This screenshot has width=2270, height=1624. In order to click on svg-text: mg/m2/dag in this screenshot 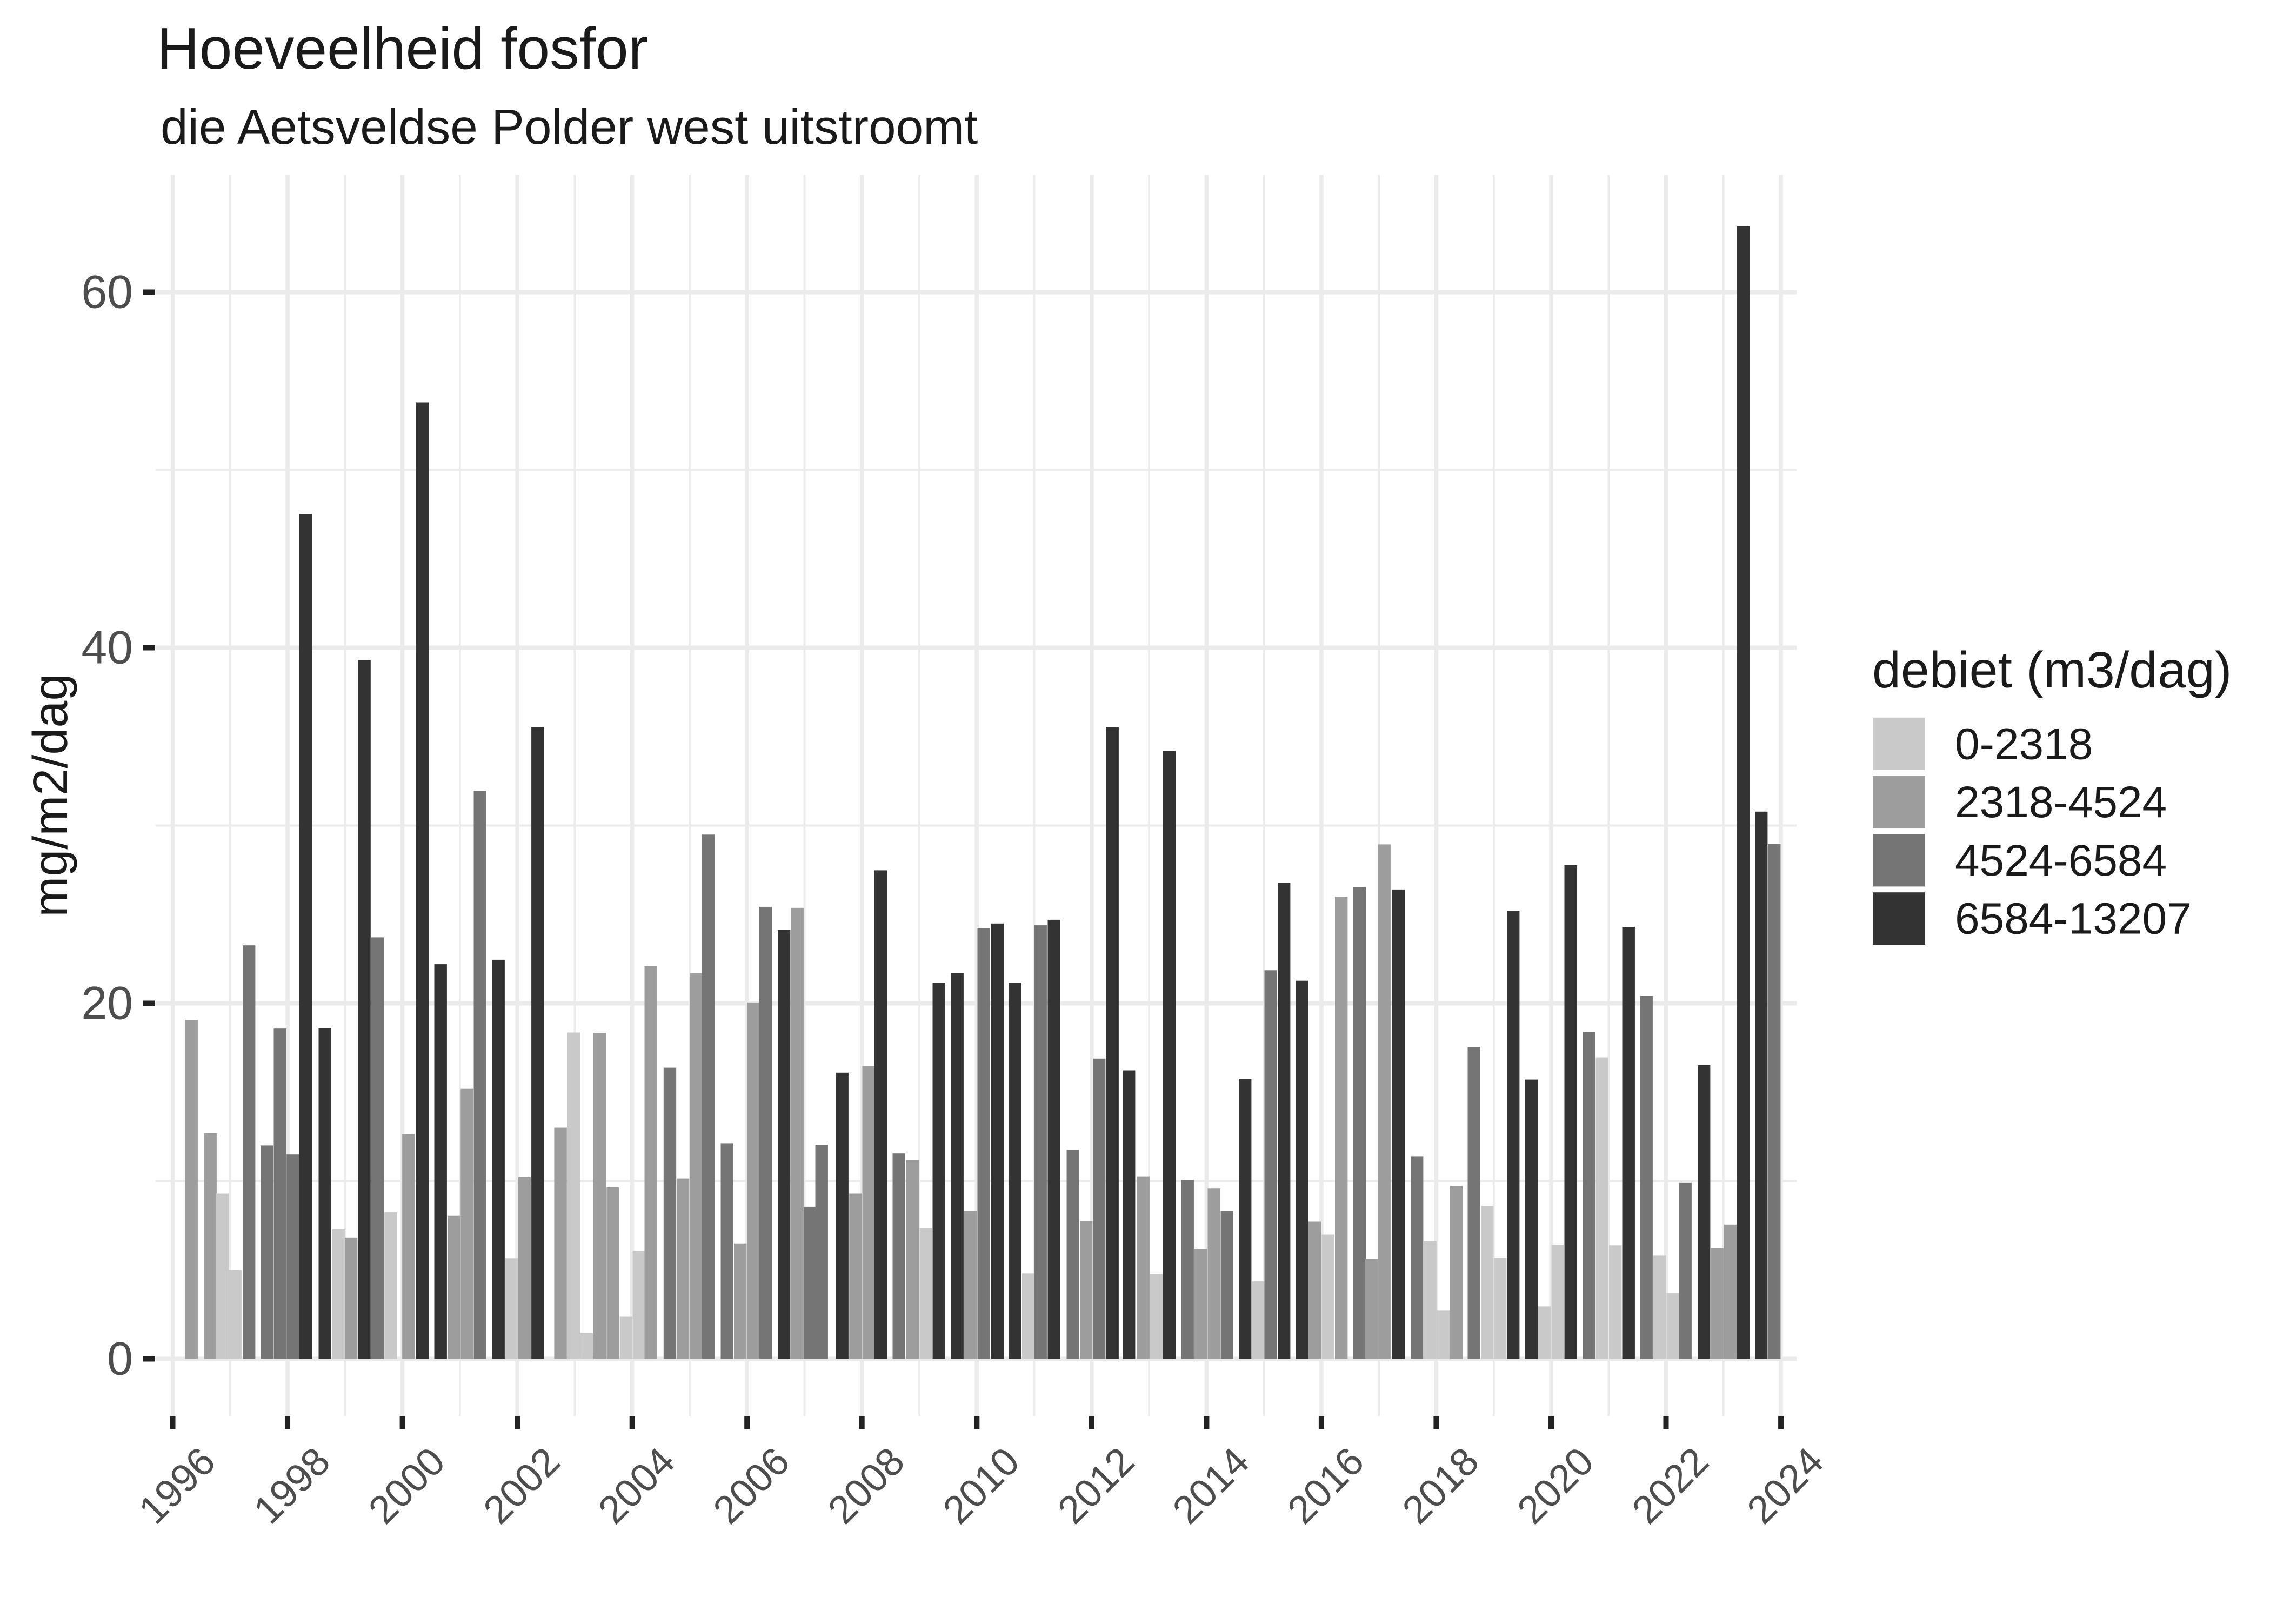, I will do `click(51, 795)`.